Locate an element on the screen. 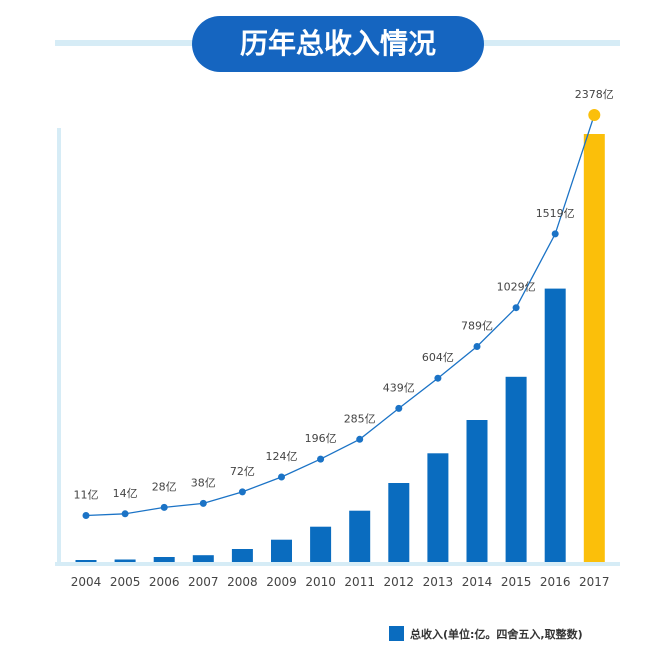 This screenshot has width=649, height=658. title-banner is located at coordinates (338, 44).